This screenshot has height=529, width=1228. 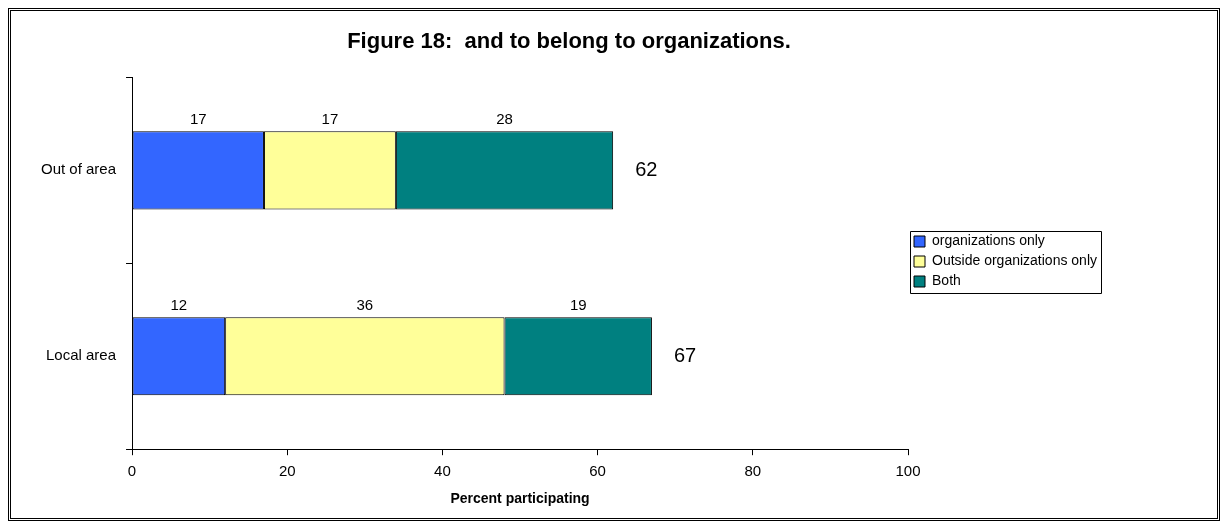 What do you see at coordinates (988, 240) in the screenshot?
I see `legend-label: organizations only` at bounding box center [988, 240].